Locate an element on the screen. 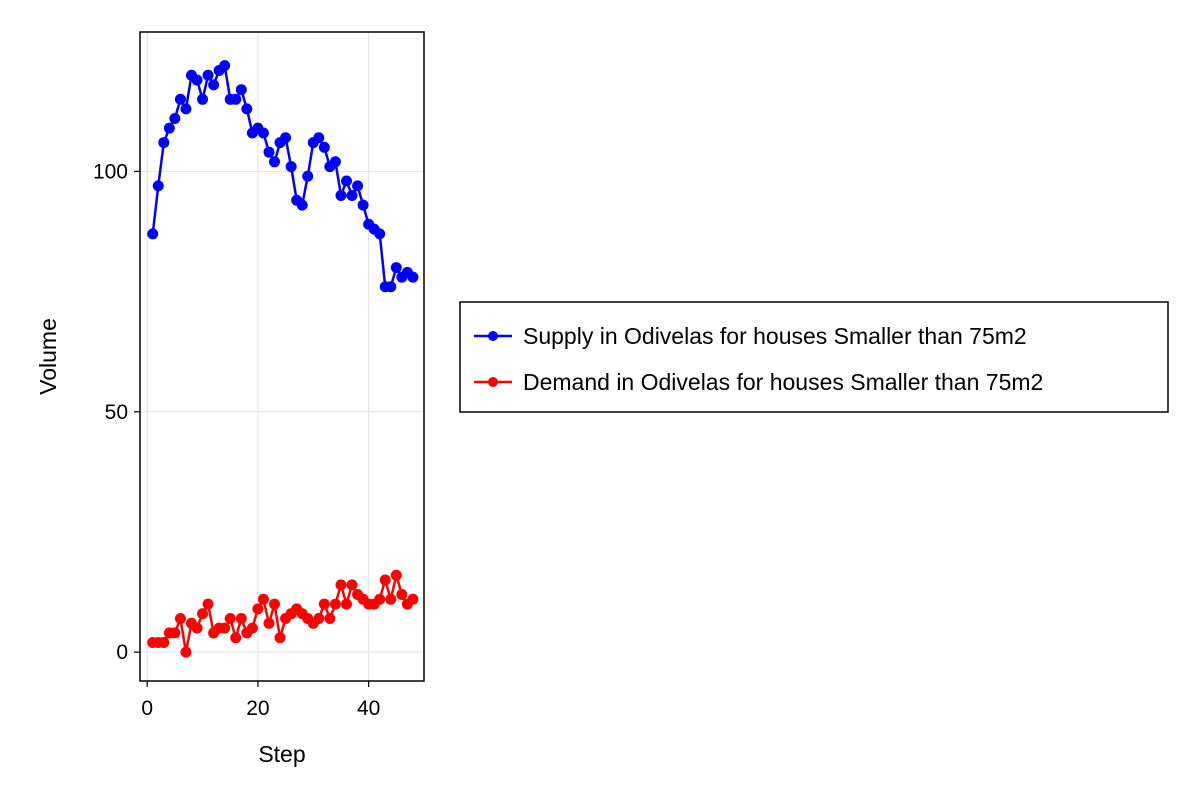 This screenshot has height=800, width=1200. y-tick-label: 50 is located at coordinates (116, 412).